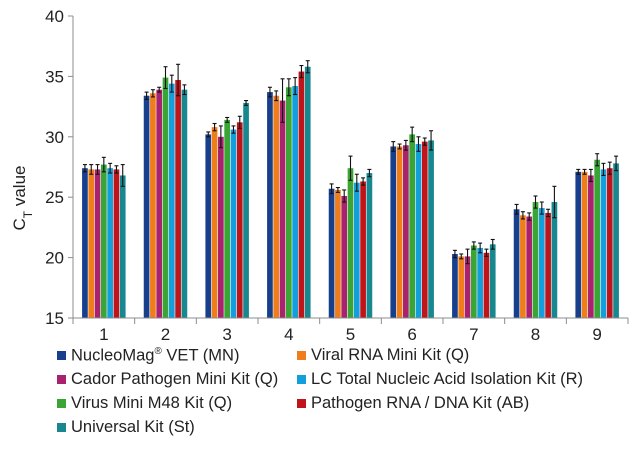 Image resolution: width=633 pixels, height=454 pixels. What do you see at coordinates (165, 334) in the screenshot?
I see `x-tick-label: 2` at bounding box center [165, 334].